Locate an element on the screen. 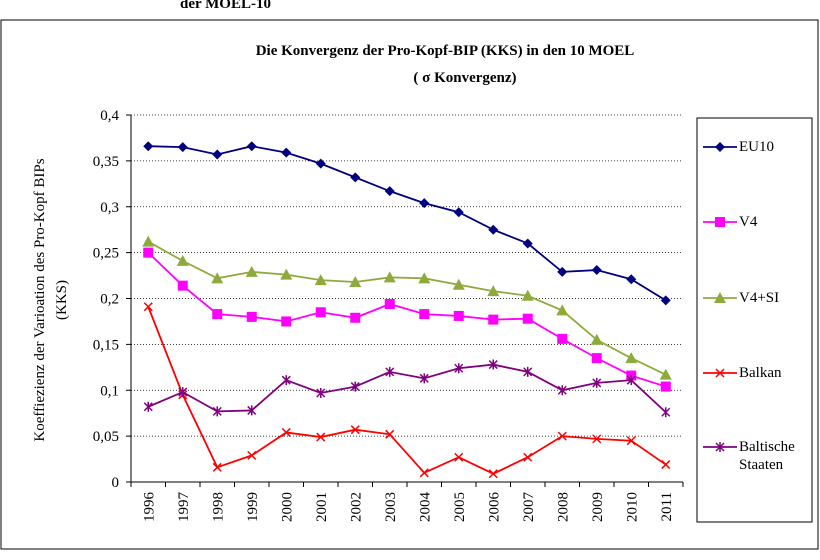  x-tick-label: 2003 is located at coordinates (391, 507).